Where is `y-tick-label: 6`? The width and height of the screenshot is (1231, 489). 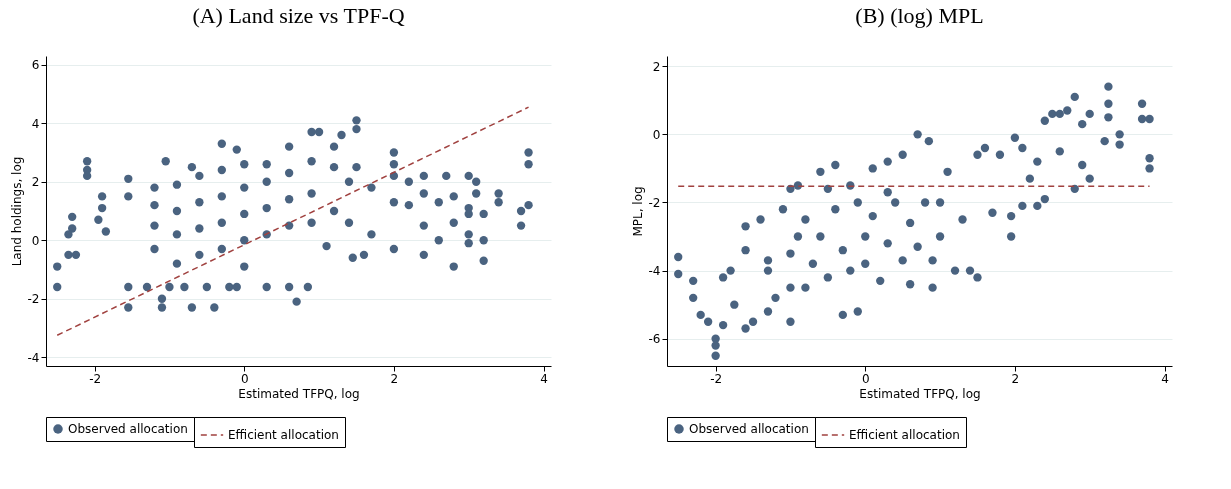 y-tick-label: 6 is located at coordinates (35, 65).